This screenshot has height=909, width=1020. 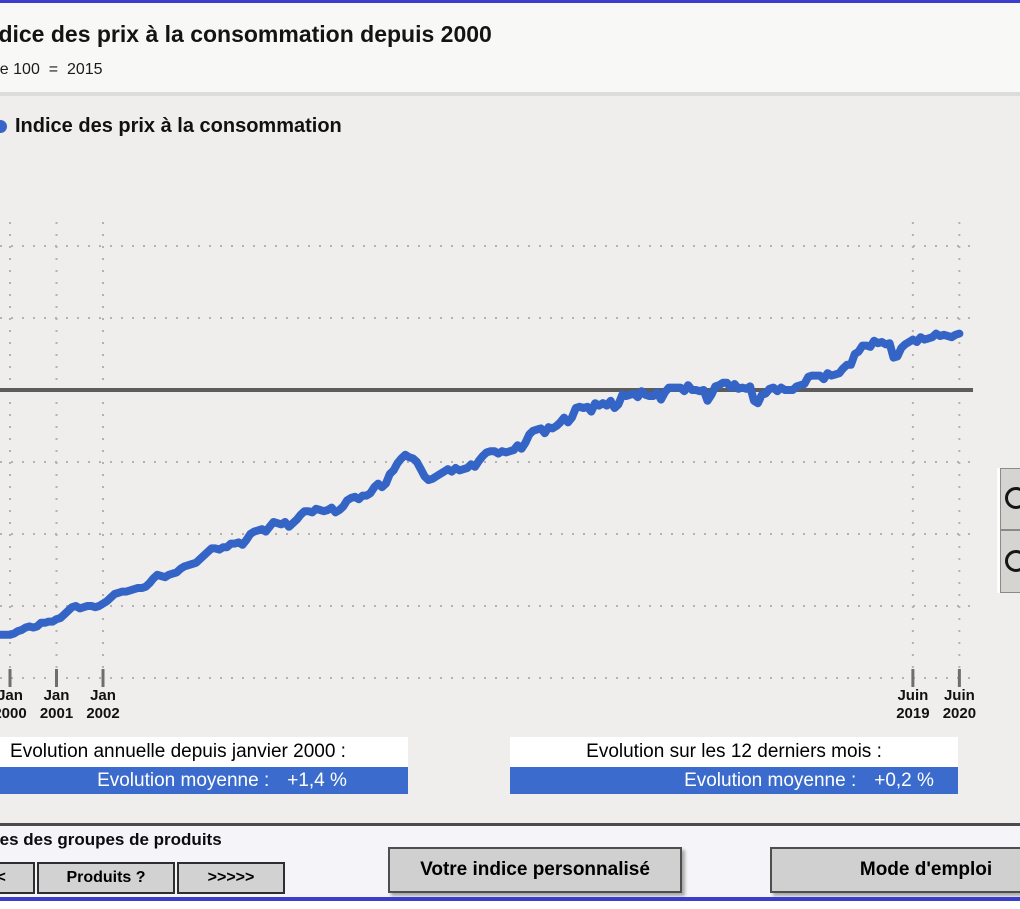 What do you see at coordinates (3, 126) in the screenshot?
I see `legend-bullet-icon` at bounding box center [3, 126].